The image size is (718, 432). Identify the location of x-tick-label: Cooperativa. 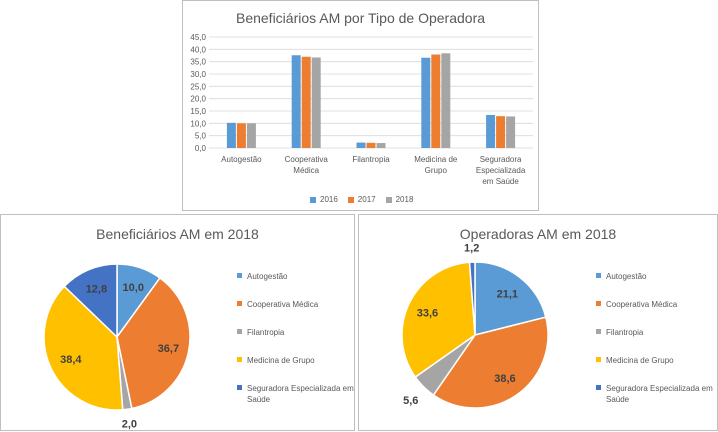
(307, 159).